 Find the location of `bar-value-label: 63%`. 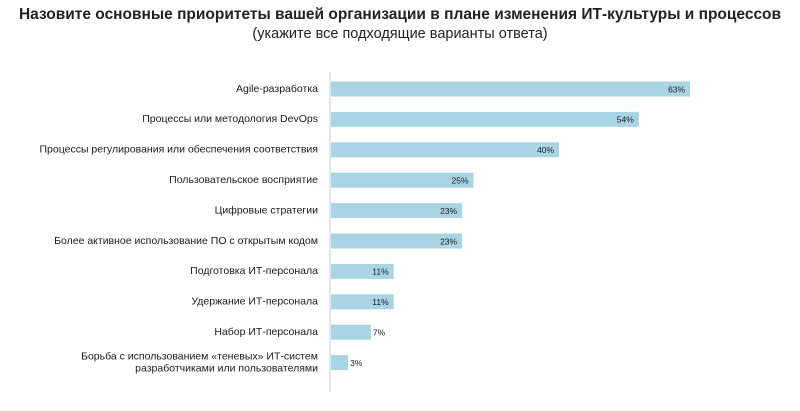

bar-value-label: 63% is located at coordinates (676, 89).